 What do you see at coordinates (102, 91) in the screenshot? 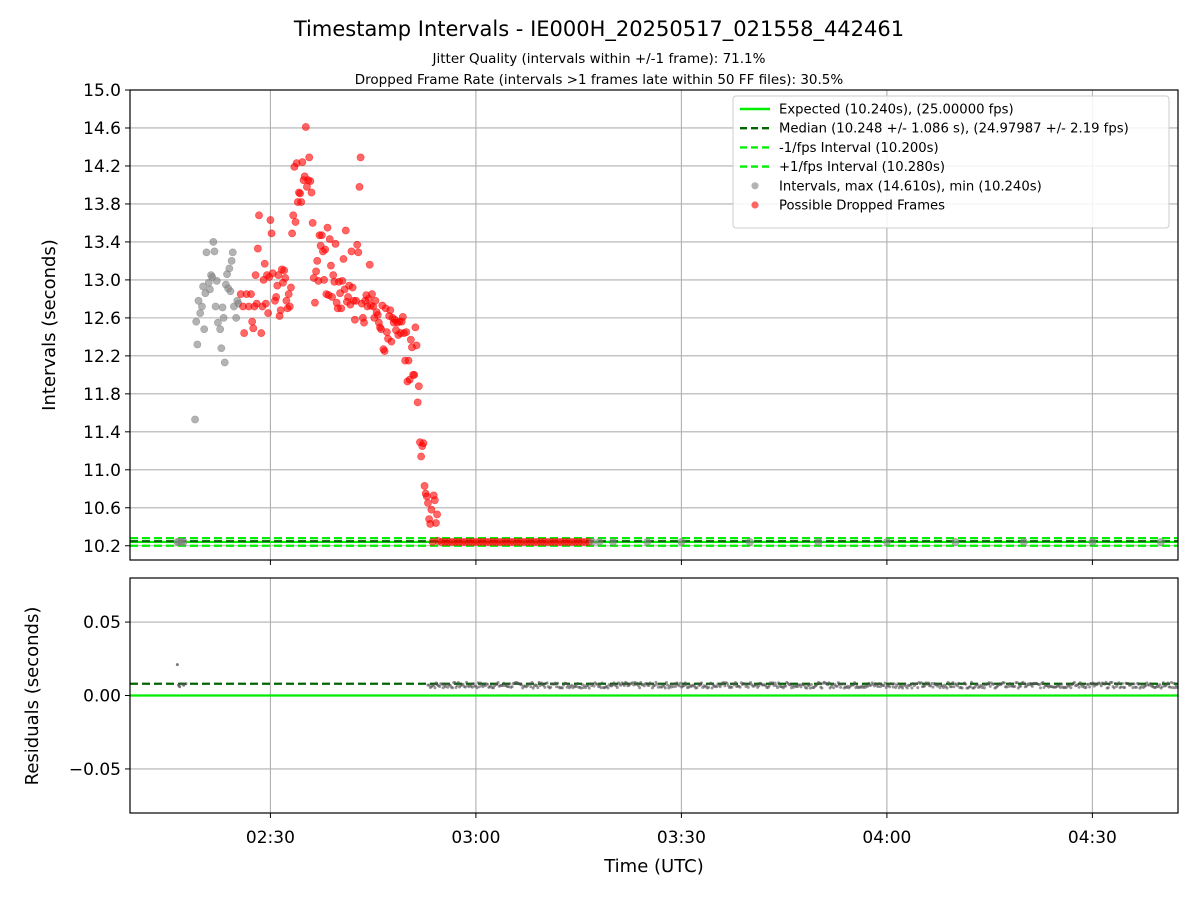
I see `top-y-tick-label: 15.0` at bounding box center [102, 91].